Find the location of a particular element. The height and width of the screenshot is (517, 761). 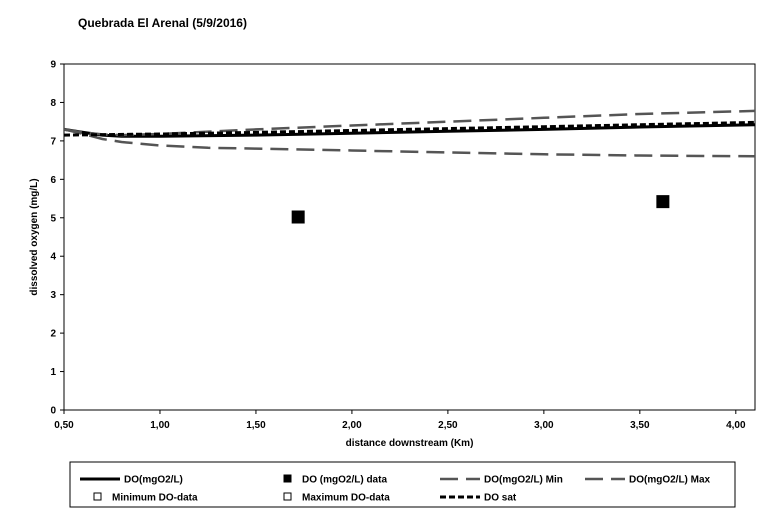

legend-box is located at coordinates (402, 484).